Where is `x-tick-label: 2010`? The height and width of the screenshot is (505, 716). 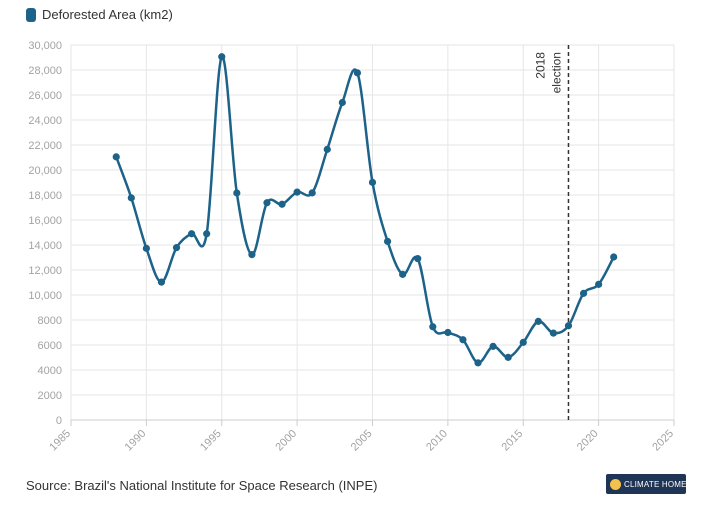 x-tick-label: 2010 is located at coordinates (437, 441).